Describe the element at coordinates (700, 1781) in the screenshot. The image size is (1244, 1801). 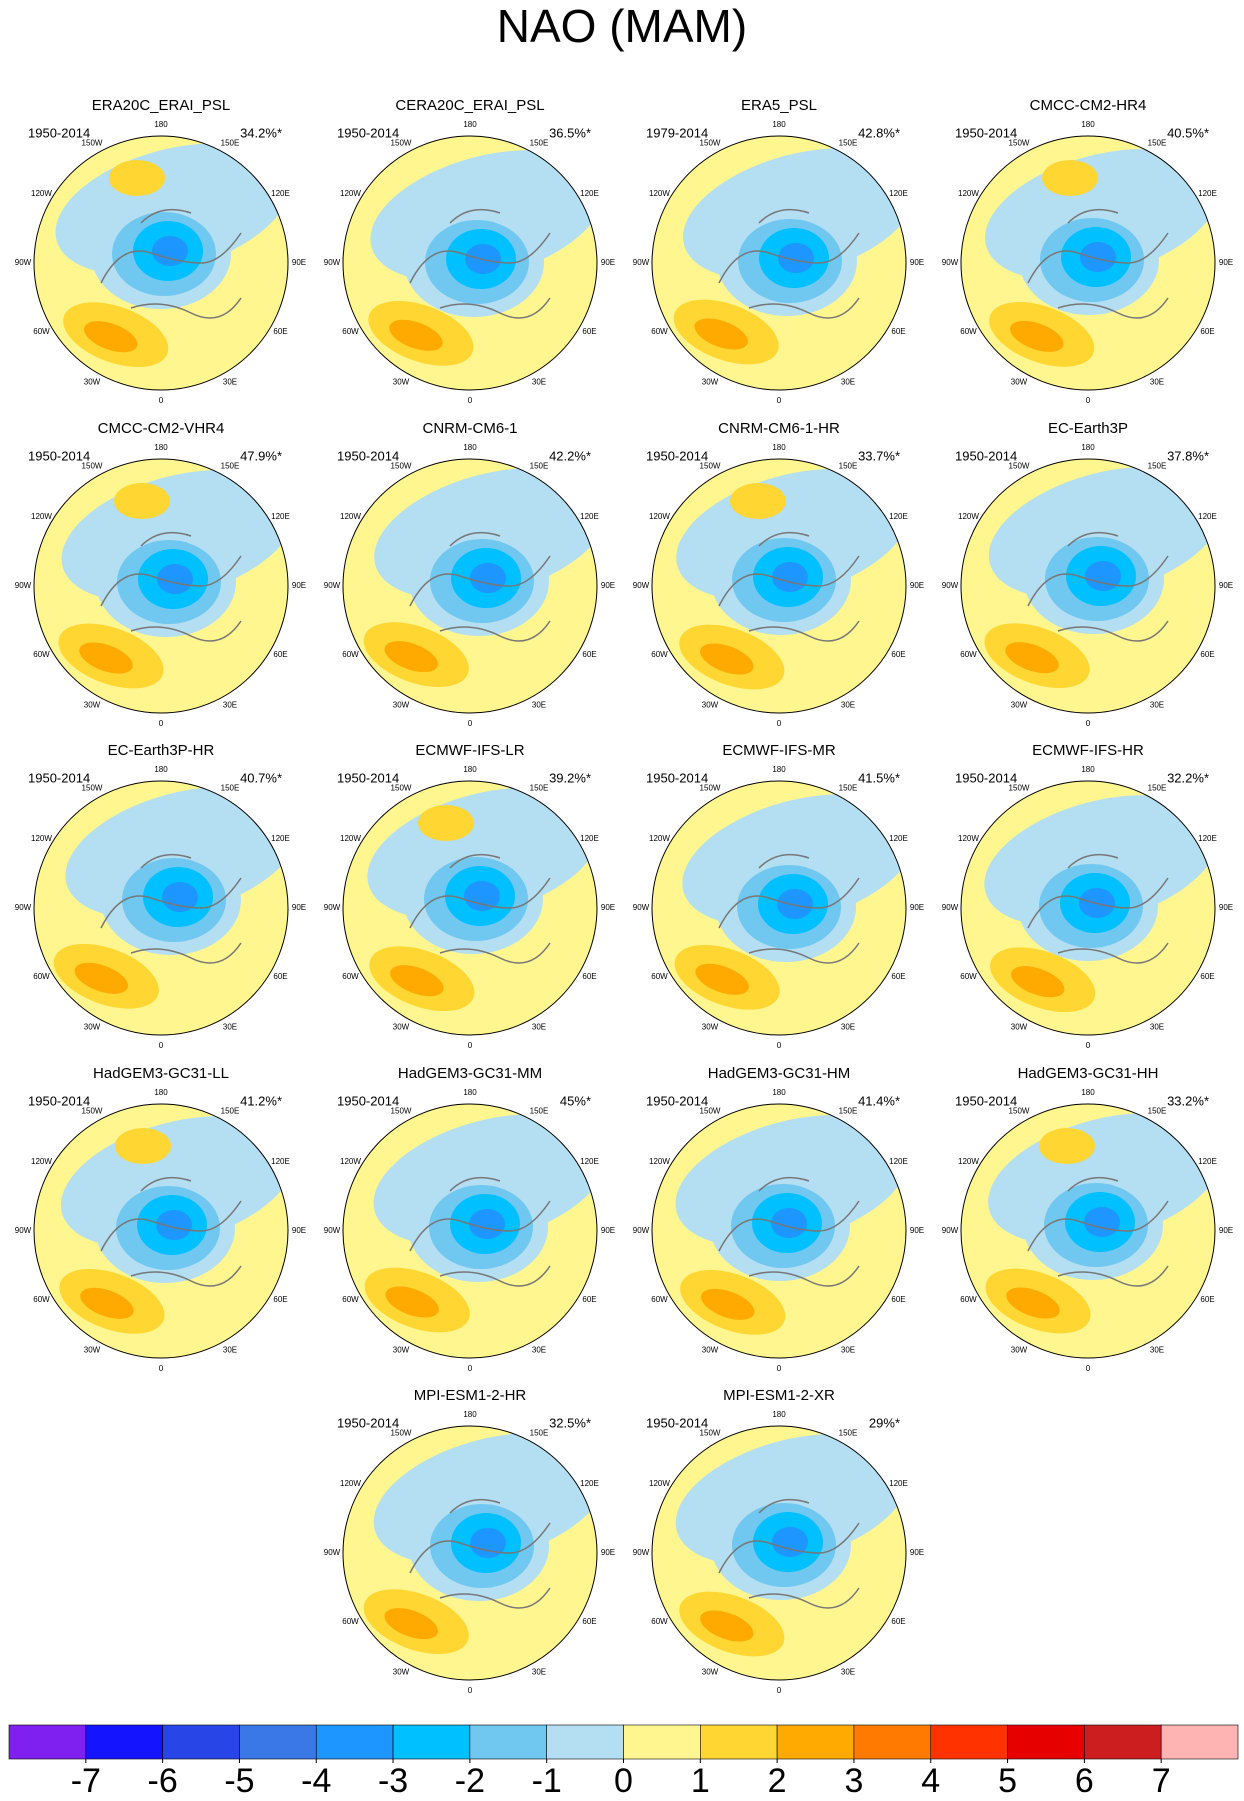
I see `colorbar-tick-label: 1` at that location.